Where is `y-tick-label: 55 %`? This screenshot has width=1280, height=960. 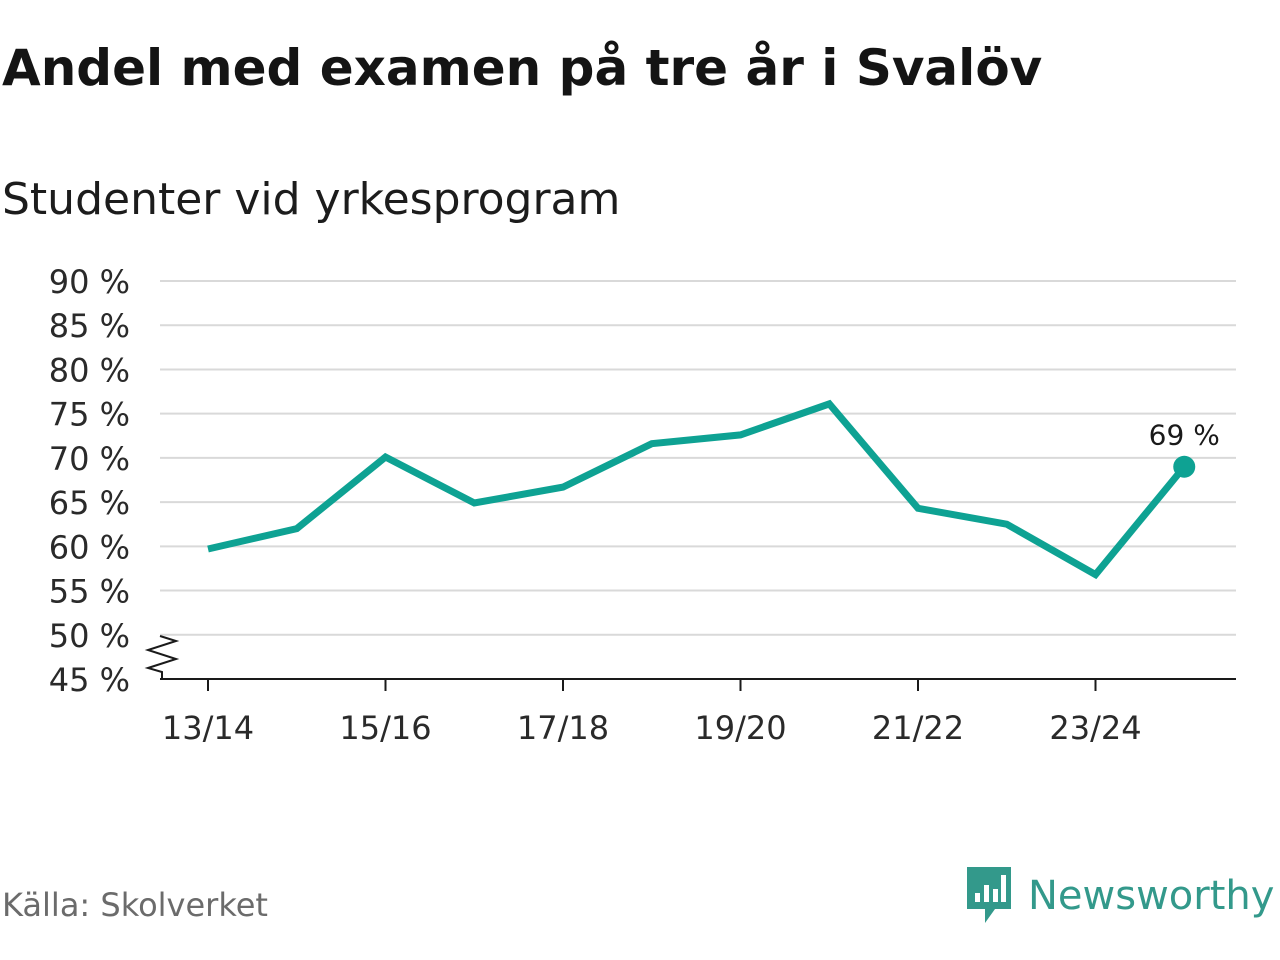 y-tick-label: 55 % is located at coordinates (89, 592).